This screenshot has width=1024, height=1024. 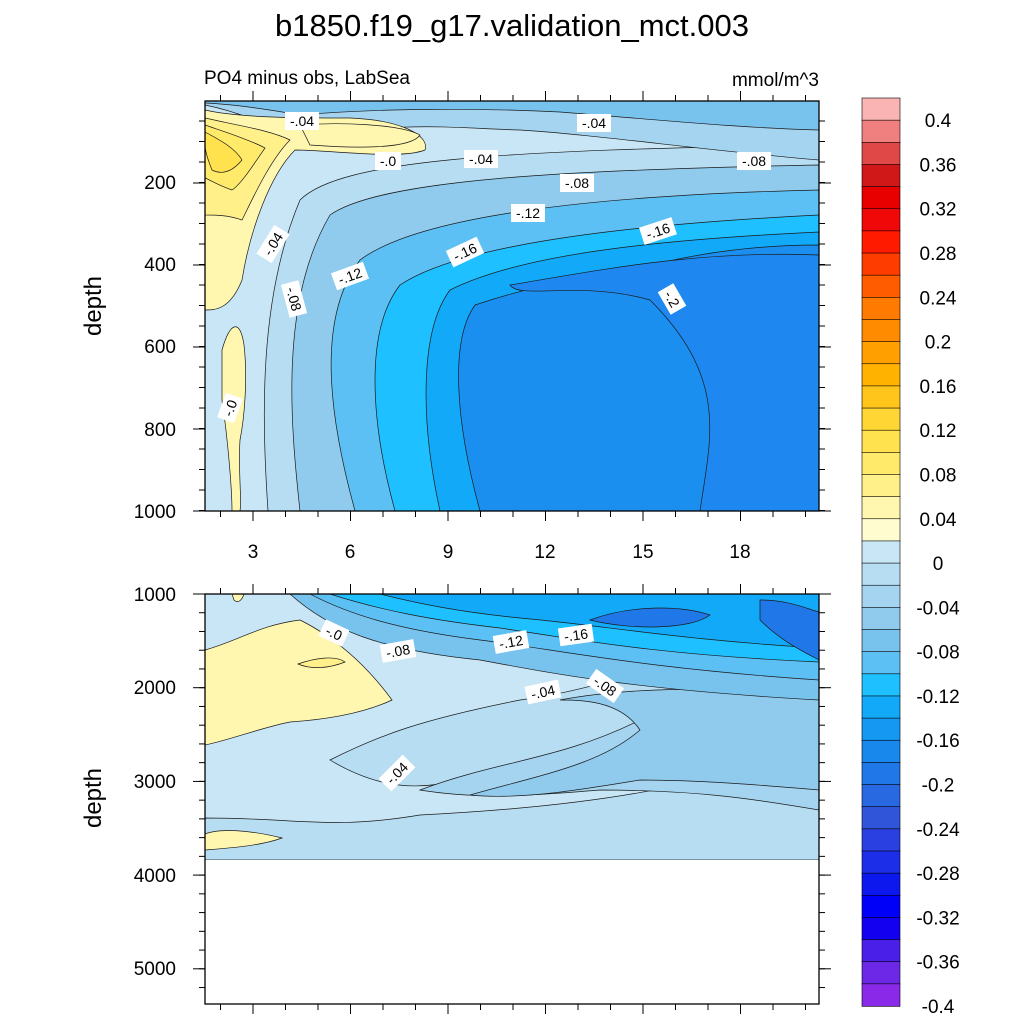 I want to click on colorbar-label: -0.12, so click(x=937, y=697).